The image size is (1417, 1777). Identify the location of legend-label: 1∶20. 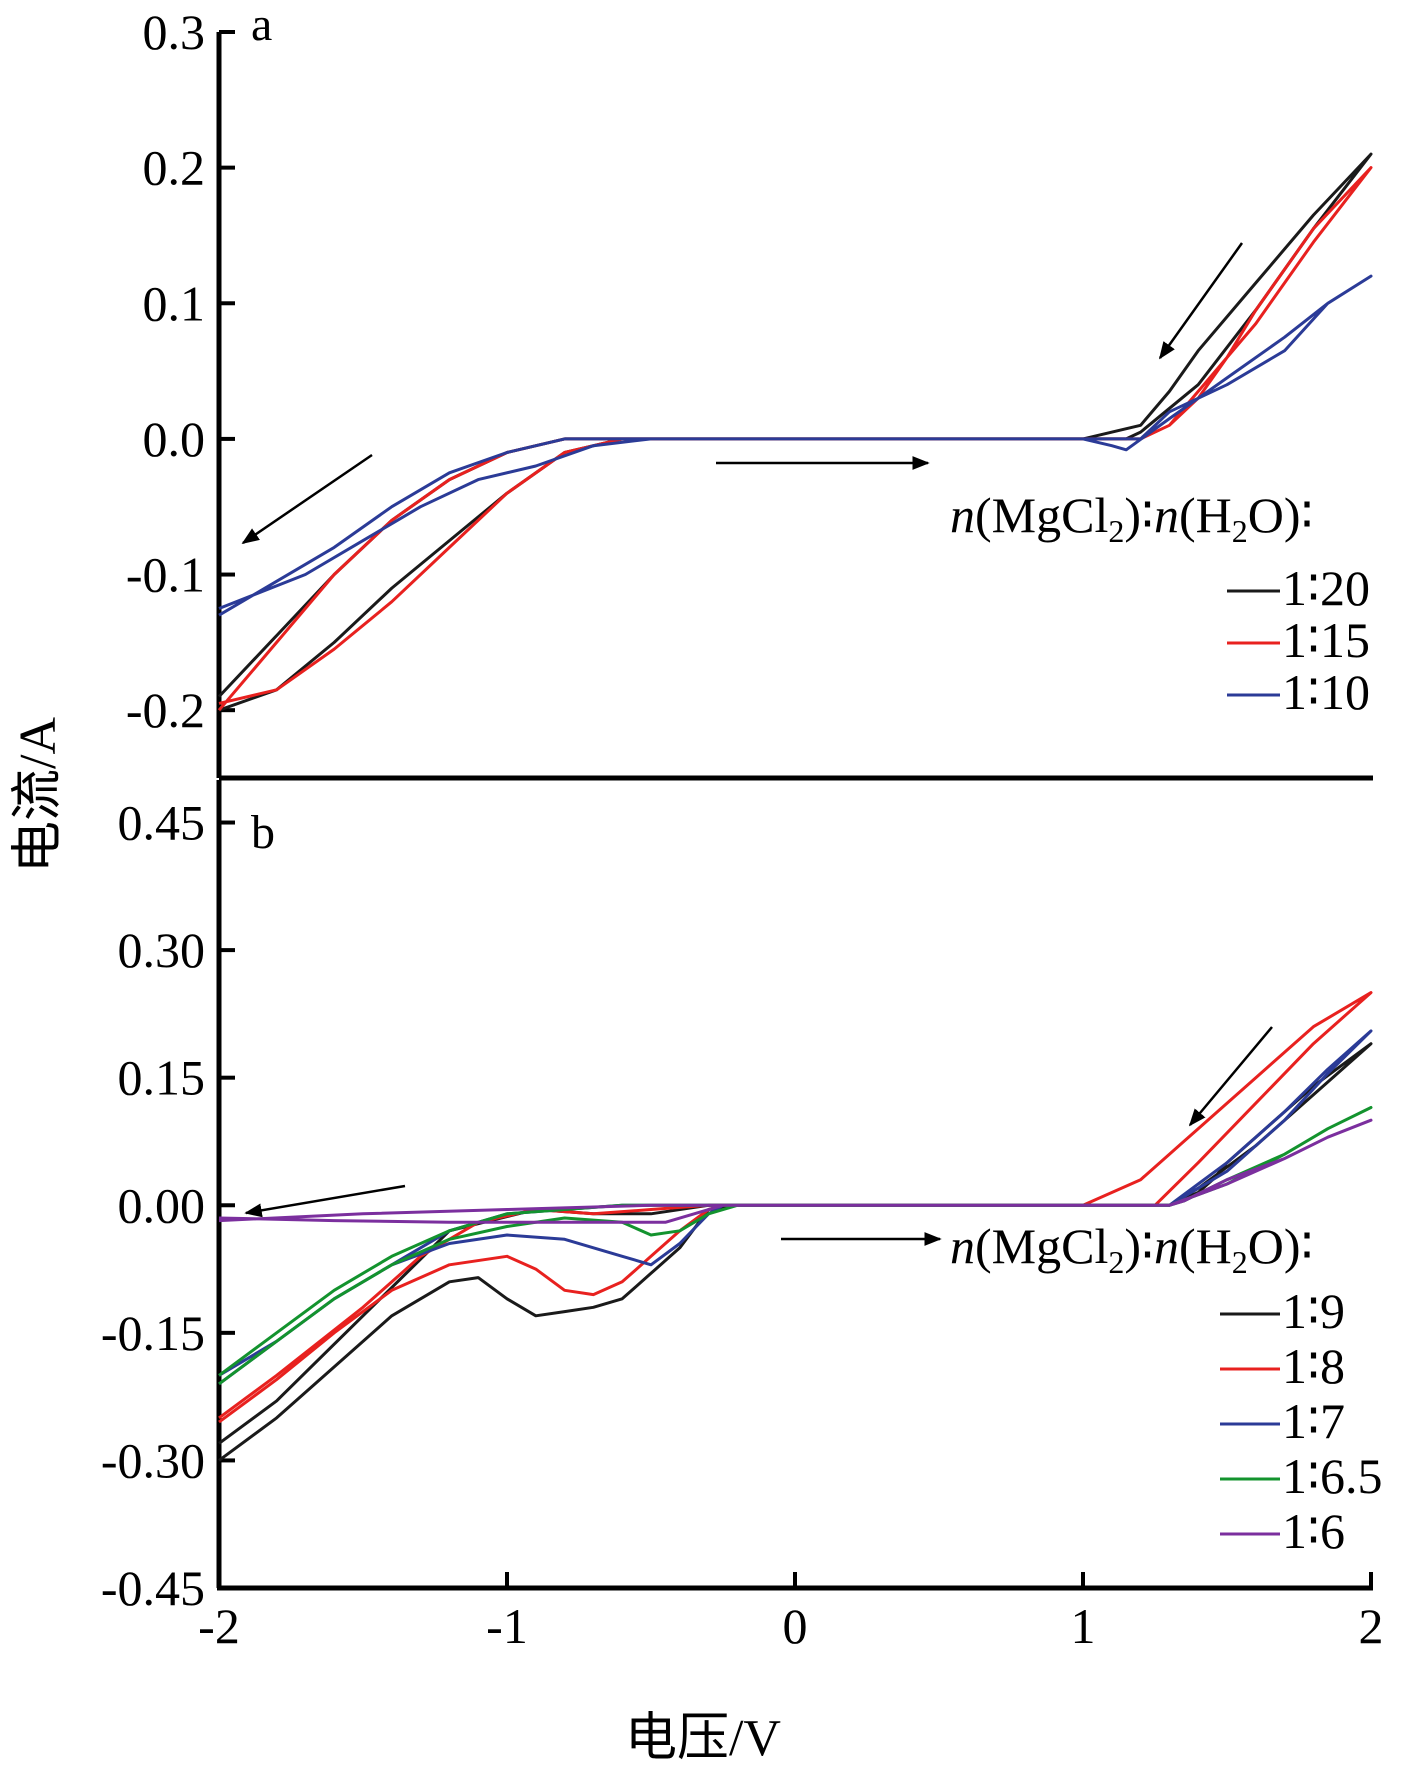
(1326, 588).